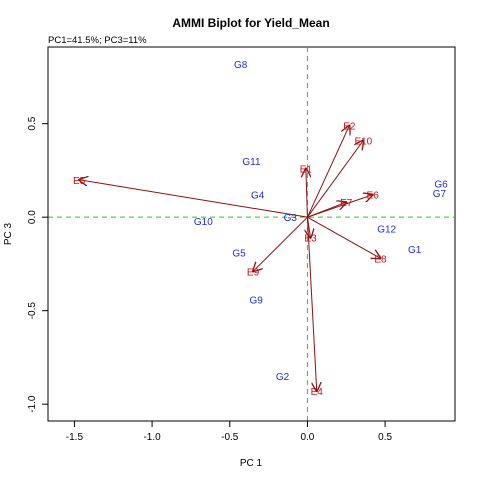 The height and width of the screenshot is (480, 480). I want to click on chart-subtitle: PC1=41.5%; PC3=11%, so click(97, 40).